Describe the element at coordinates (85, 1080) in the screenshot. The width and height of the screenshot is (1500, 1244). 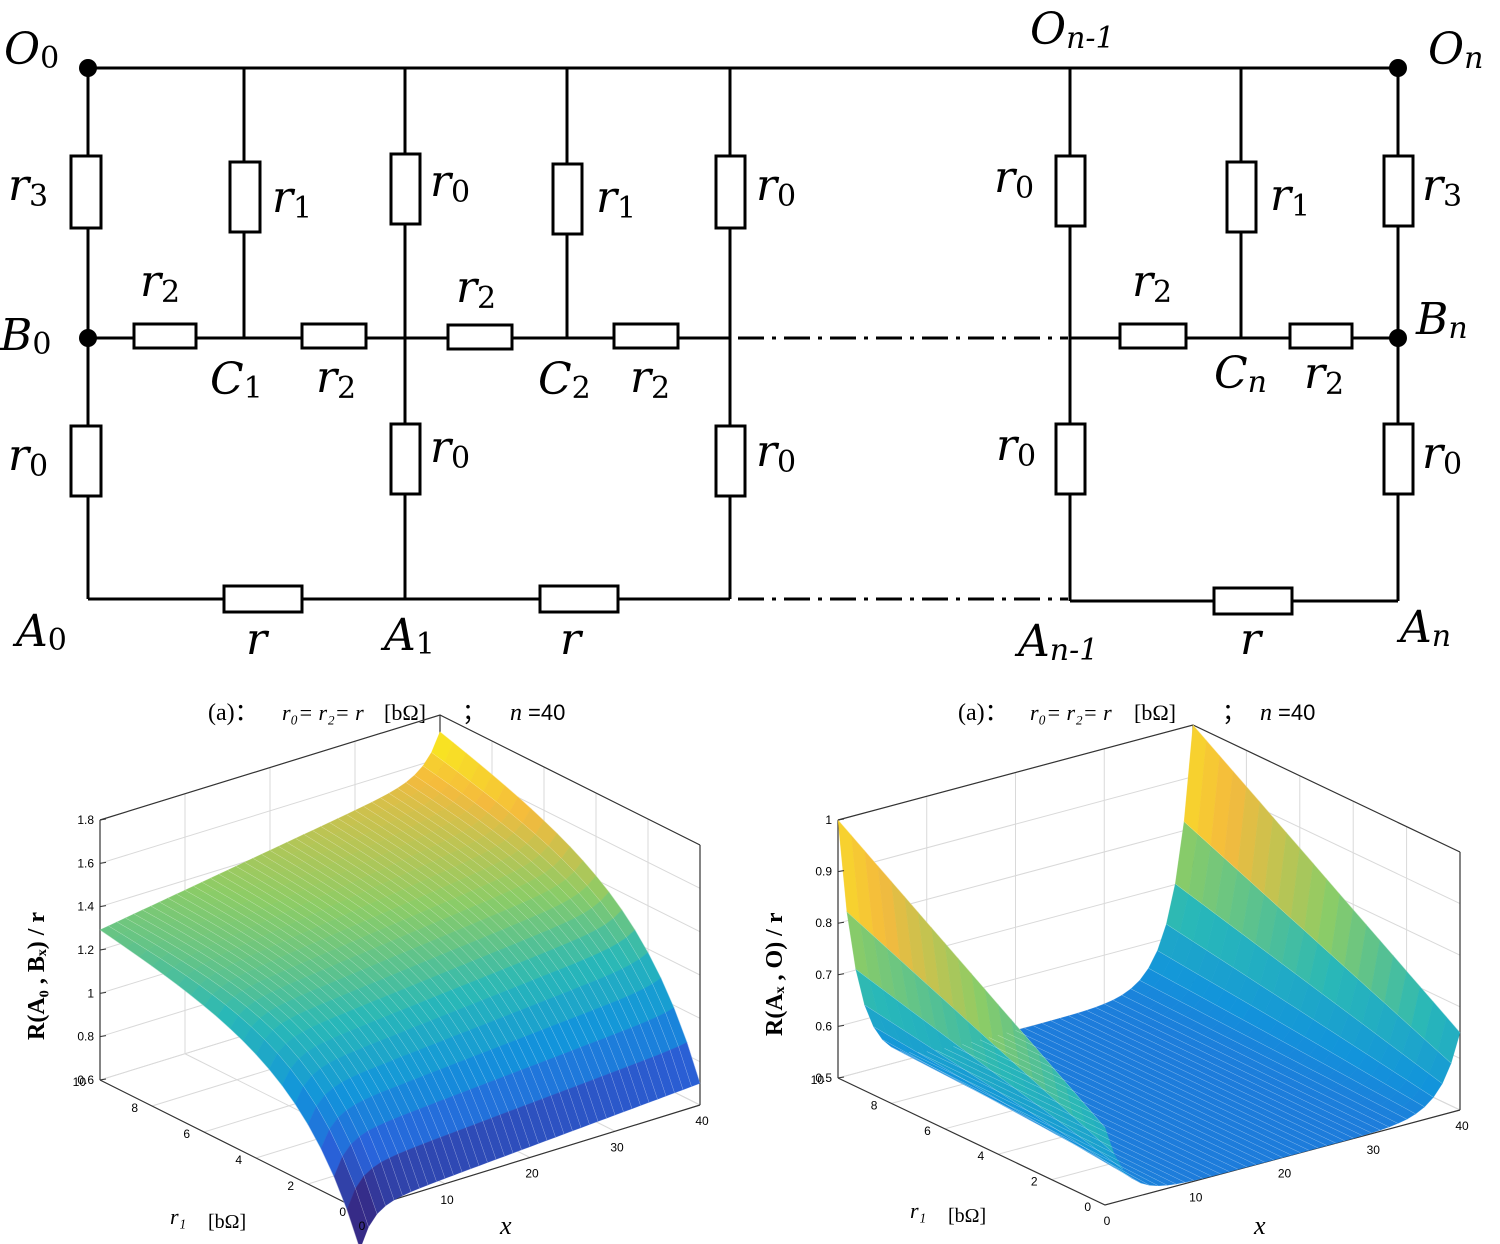
I see `z-tick-label: 0.6` at that location.